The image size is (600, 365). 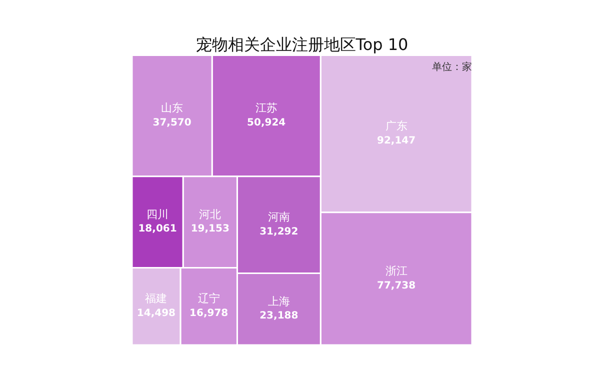 What do you see at coordinates (266, 108) in the screenshot?
I see `category-label: 江苏` at bounding box center [266, 108].